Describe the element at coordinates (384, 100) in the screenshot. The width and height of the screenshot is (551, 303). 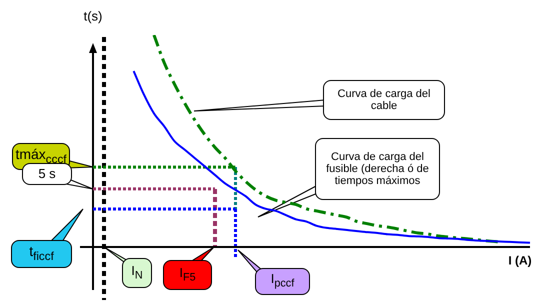
I see `annotation: Curva de carga del cable` at that location.